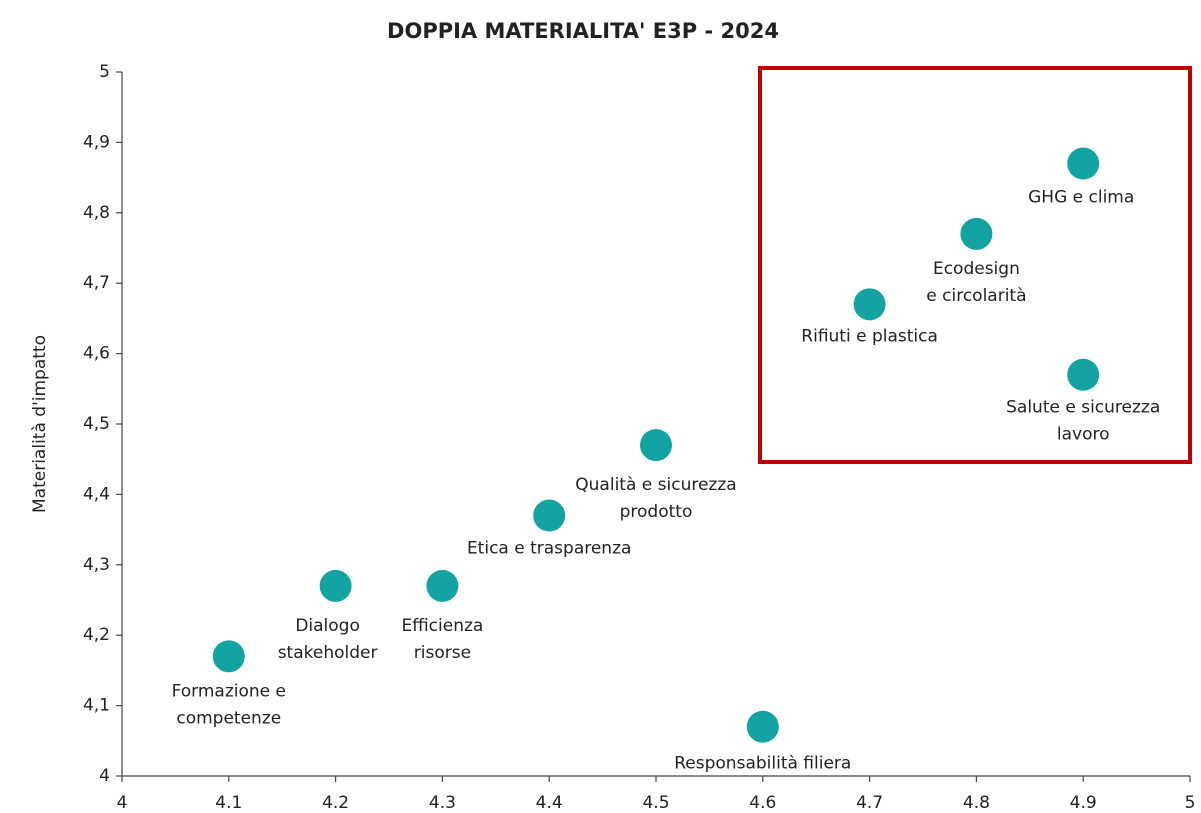 This screenshot has width=1201, height=813. I want to click on x-tick-label: 4, so click(122, 803).